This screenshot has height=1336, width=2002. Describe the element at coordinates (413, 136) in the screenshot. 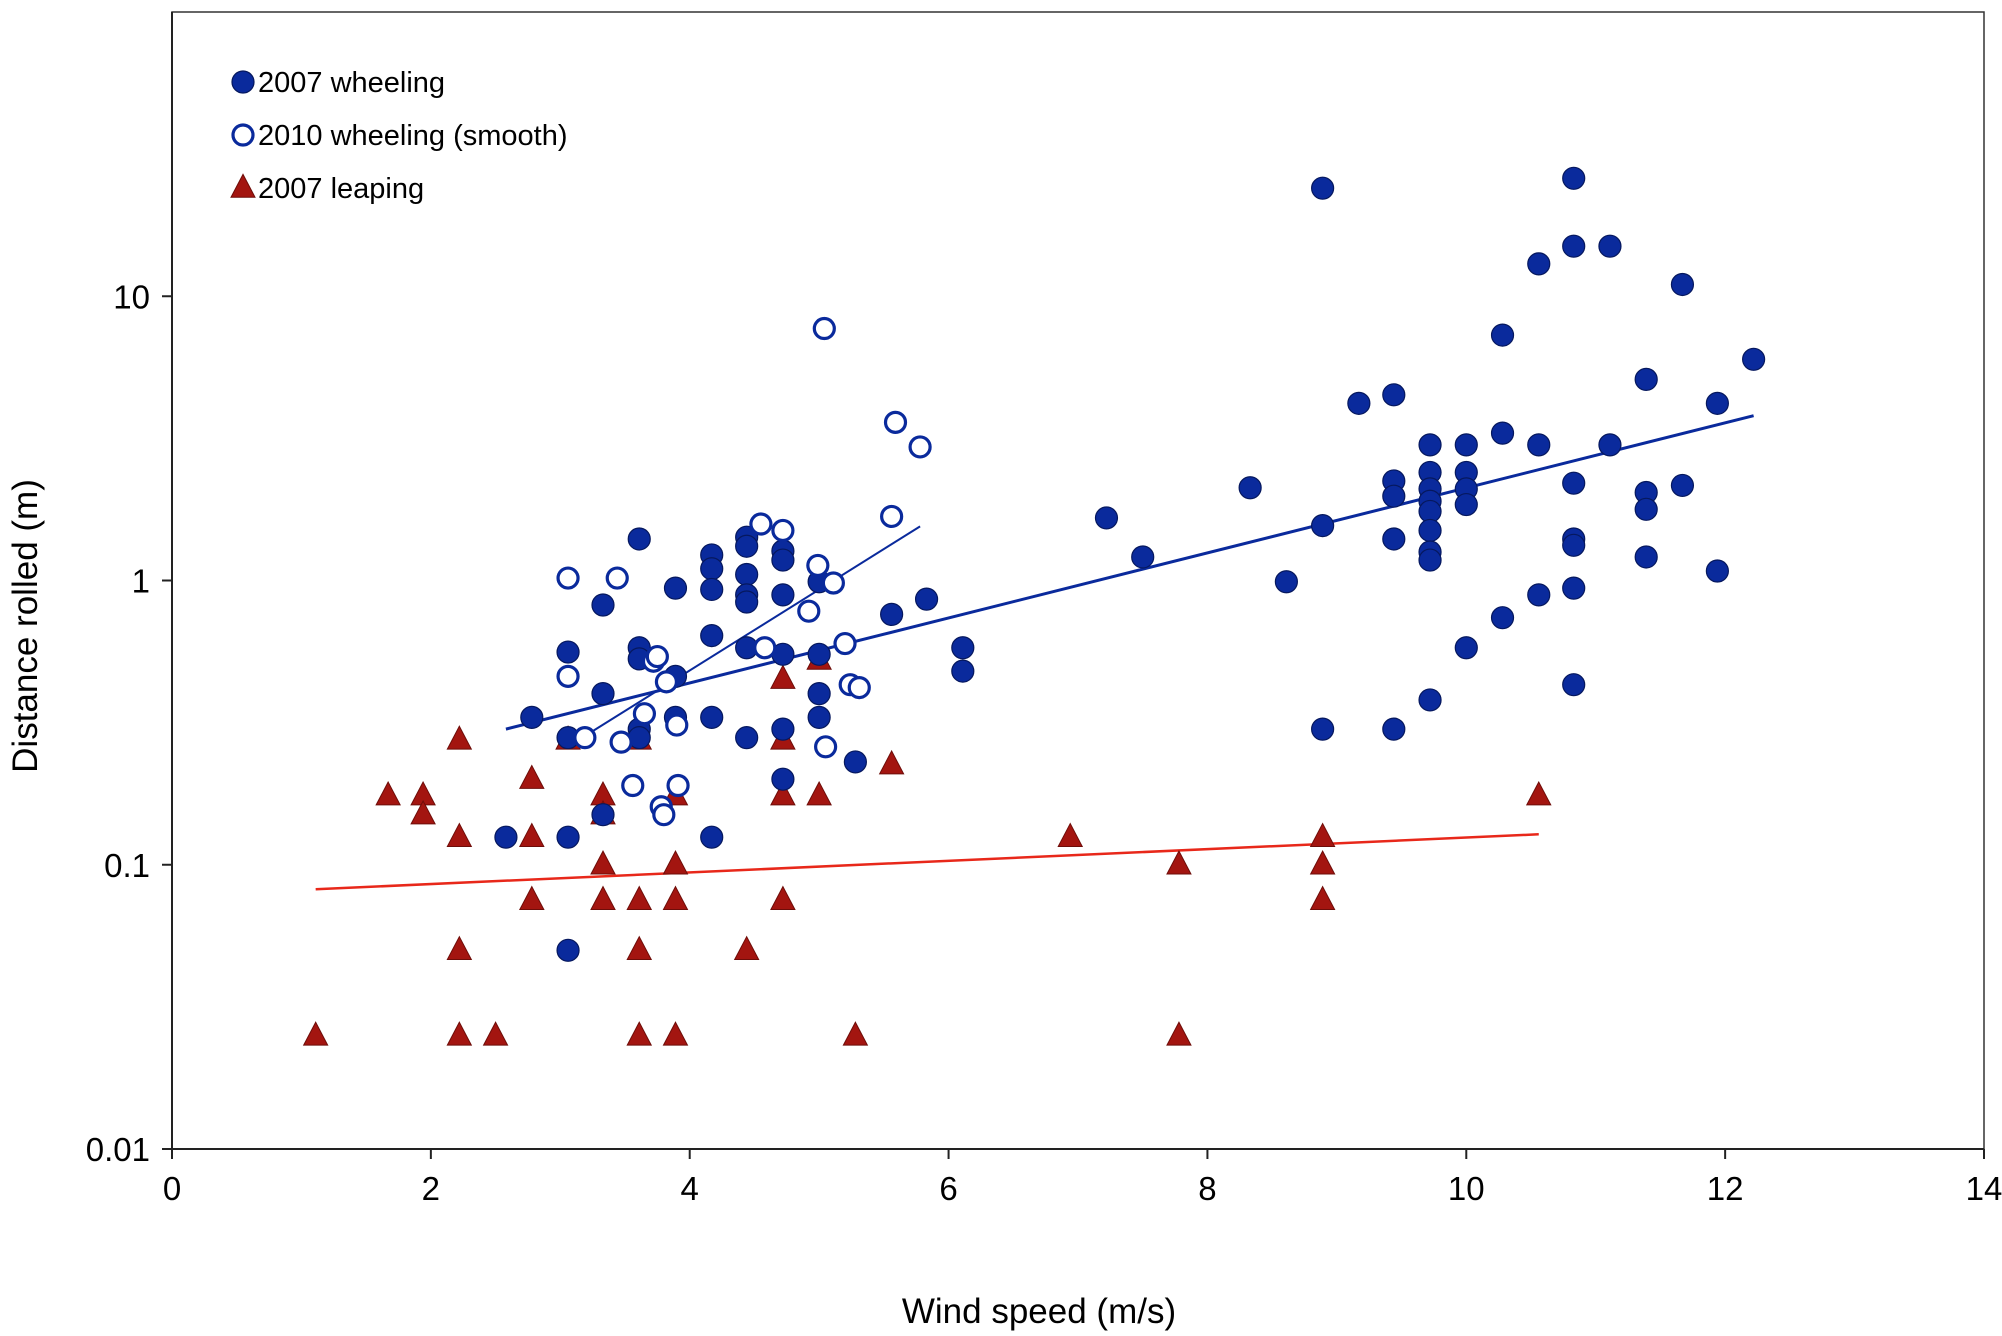

I see `legend-label: 2010 wheeling (smooth)` at that location.